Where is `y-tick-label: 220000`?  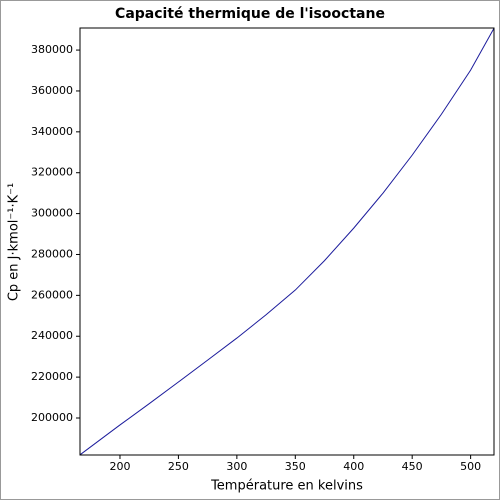 y-tick-label: 220000 is located at coordinates (52, 376).